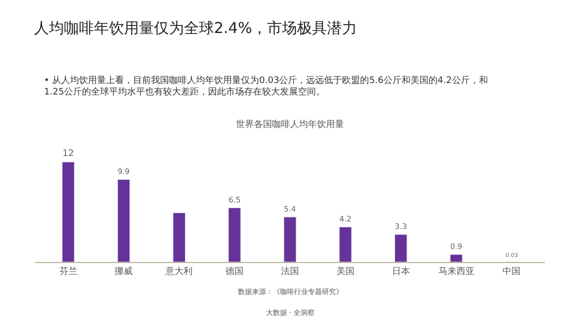  I want to click on text: 世界各国咖啡人均年饮用量, so click(290, 124).